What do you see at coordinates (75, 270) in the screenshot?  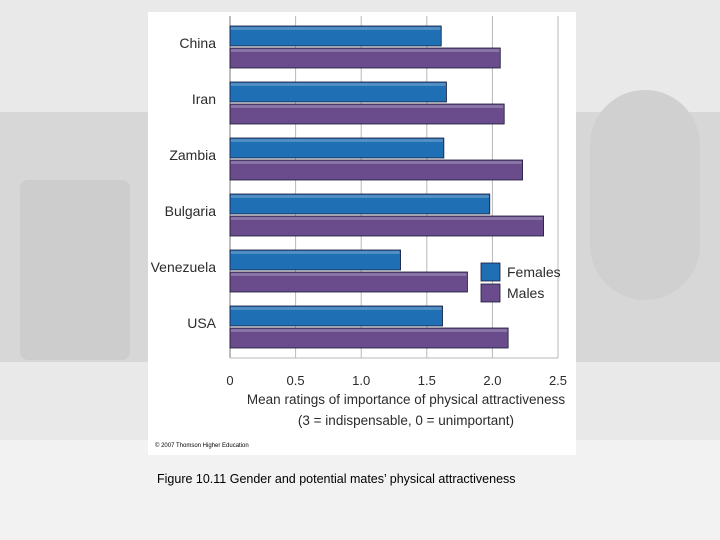 I see `background-shape-left` at bounding box center [75, 270].